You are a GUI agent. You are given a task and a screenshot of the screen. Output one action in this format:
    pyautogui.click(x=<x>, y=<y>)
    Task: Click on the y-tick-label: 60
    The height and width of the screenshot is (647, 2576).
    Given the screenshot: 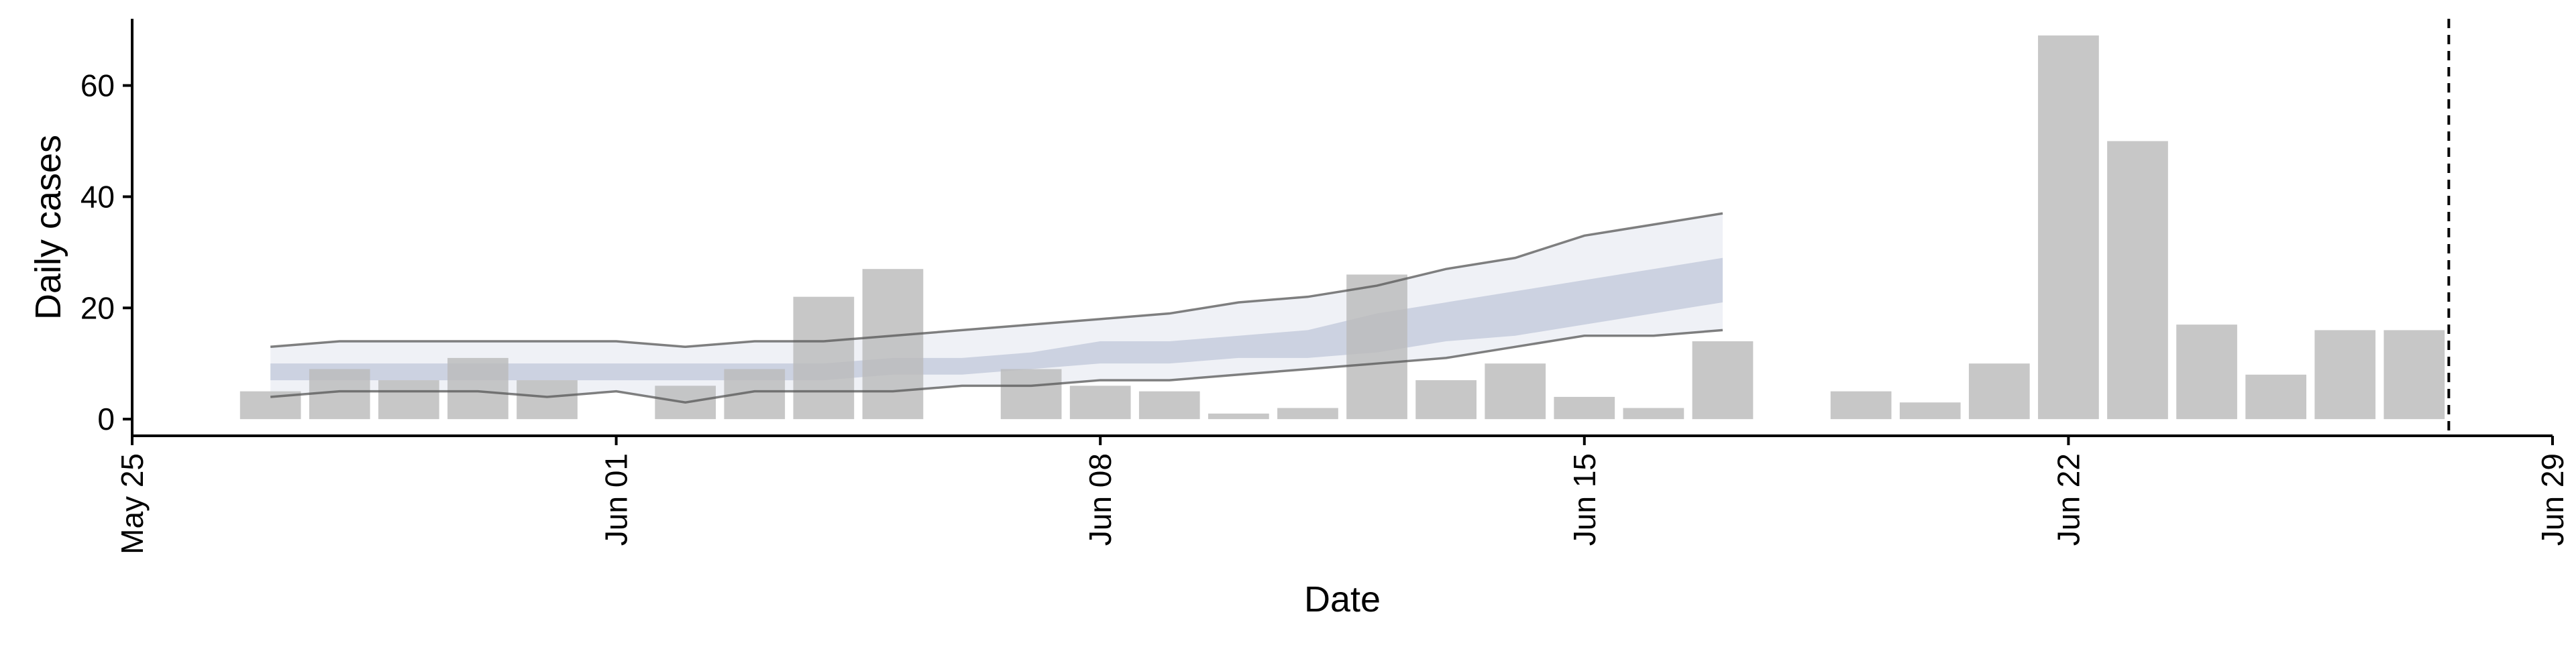 What is the action you would take?
    pyautogui.click(x=97, y=85)
    